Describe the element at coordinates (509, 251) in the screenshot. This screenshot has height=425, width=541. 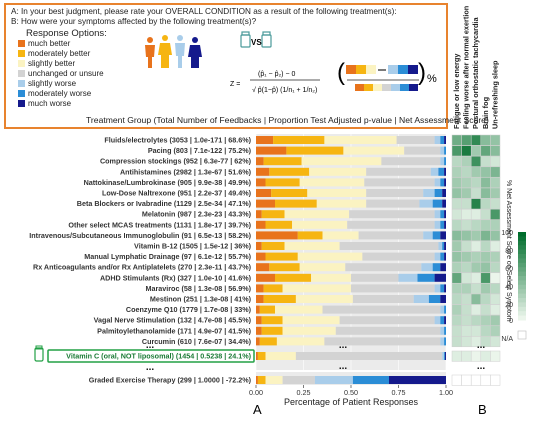
I see `colorbar-tick-label: 80` at that location.